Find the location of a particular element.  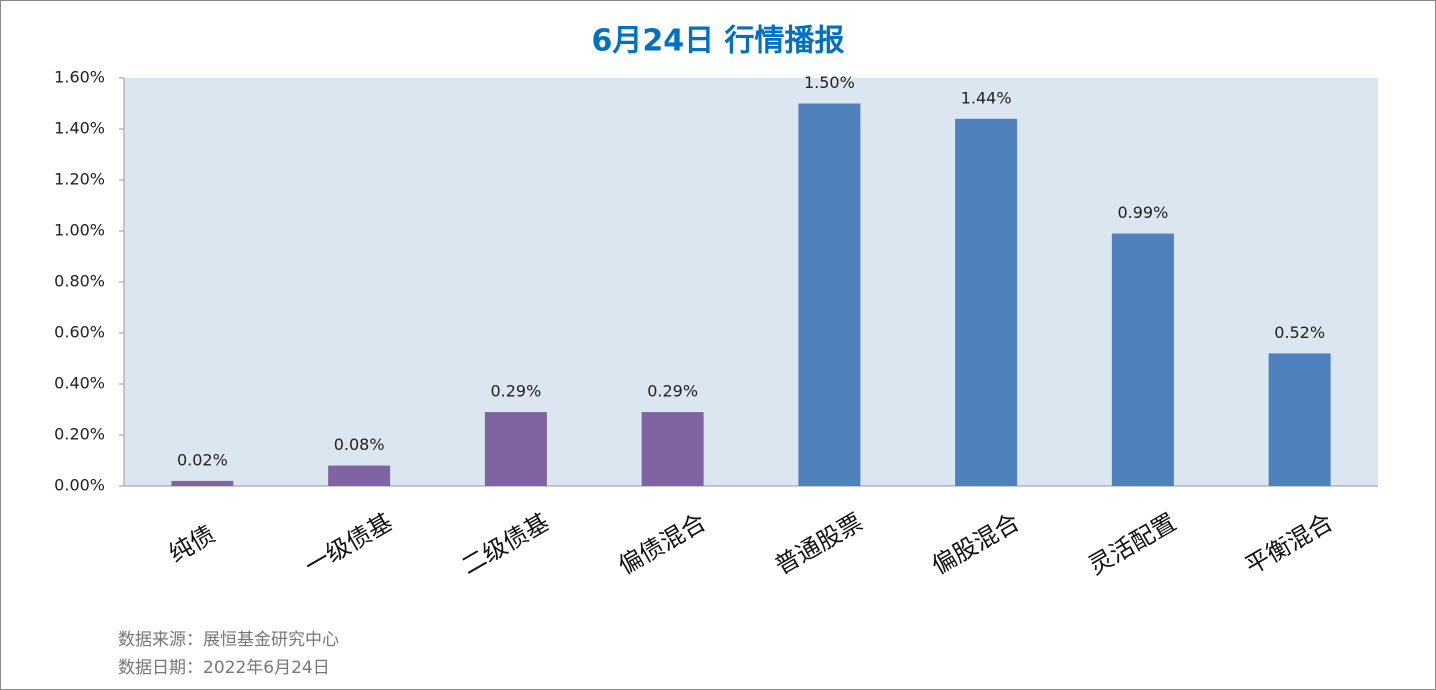

y-tick-label: 1.60% is located at coordinates (79, 77).